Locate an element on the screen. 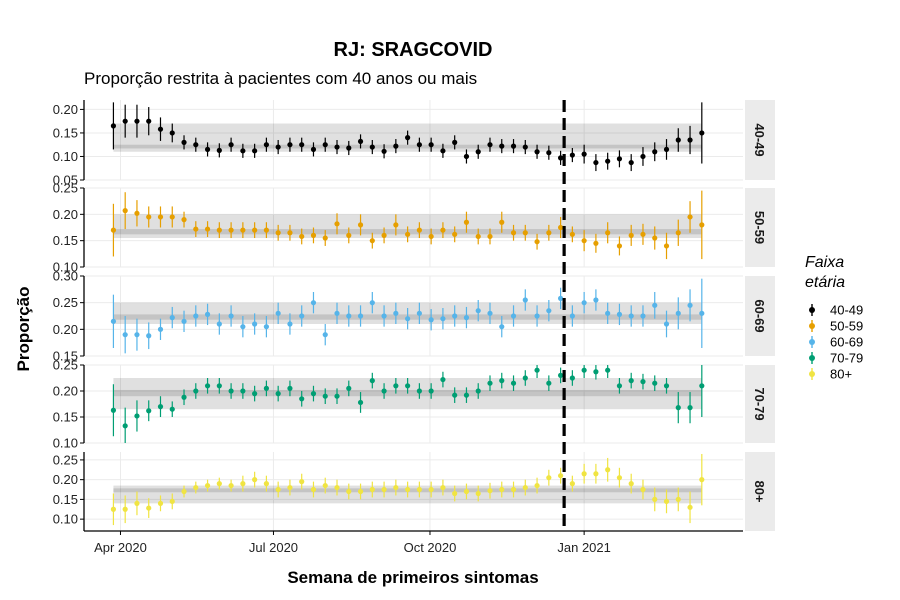 Image resolution: width=900 pixels, height=600 pixels. facet-strip-label: 40-49 is located at coordinates (759, 139).